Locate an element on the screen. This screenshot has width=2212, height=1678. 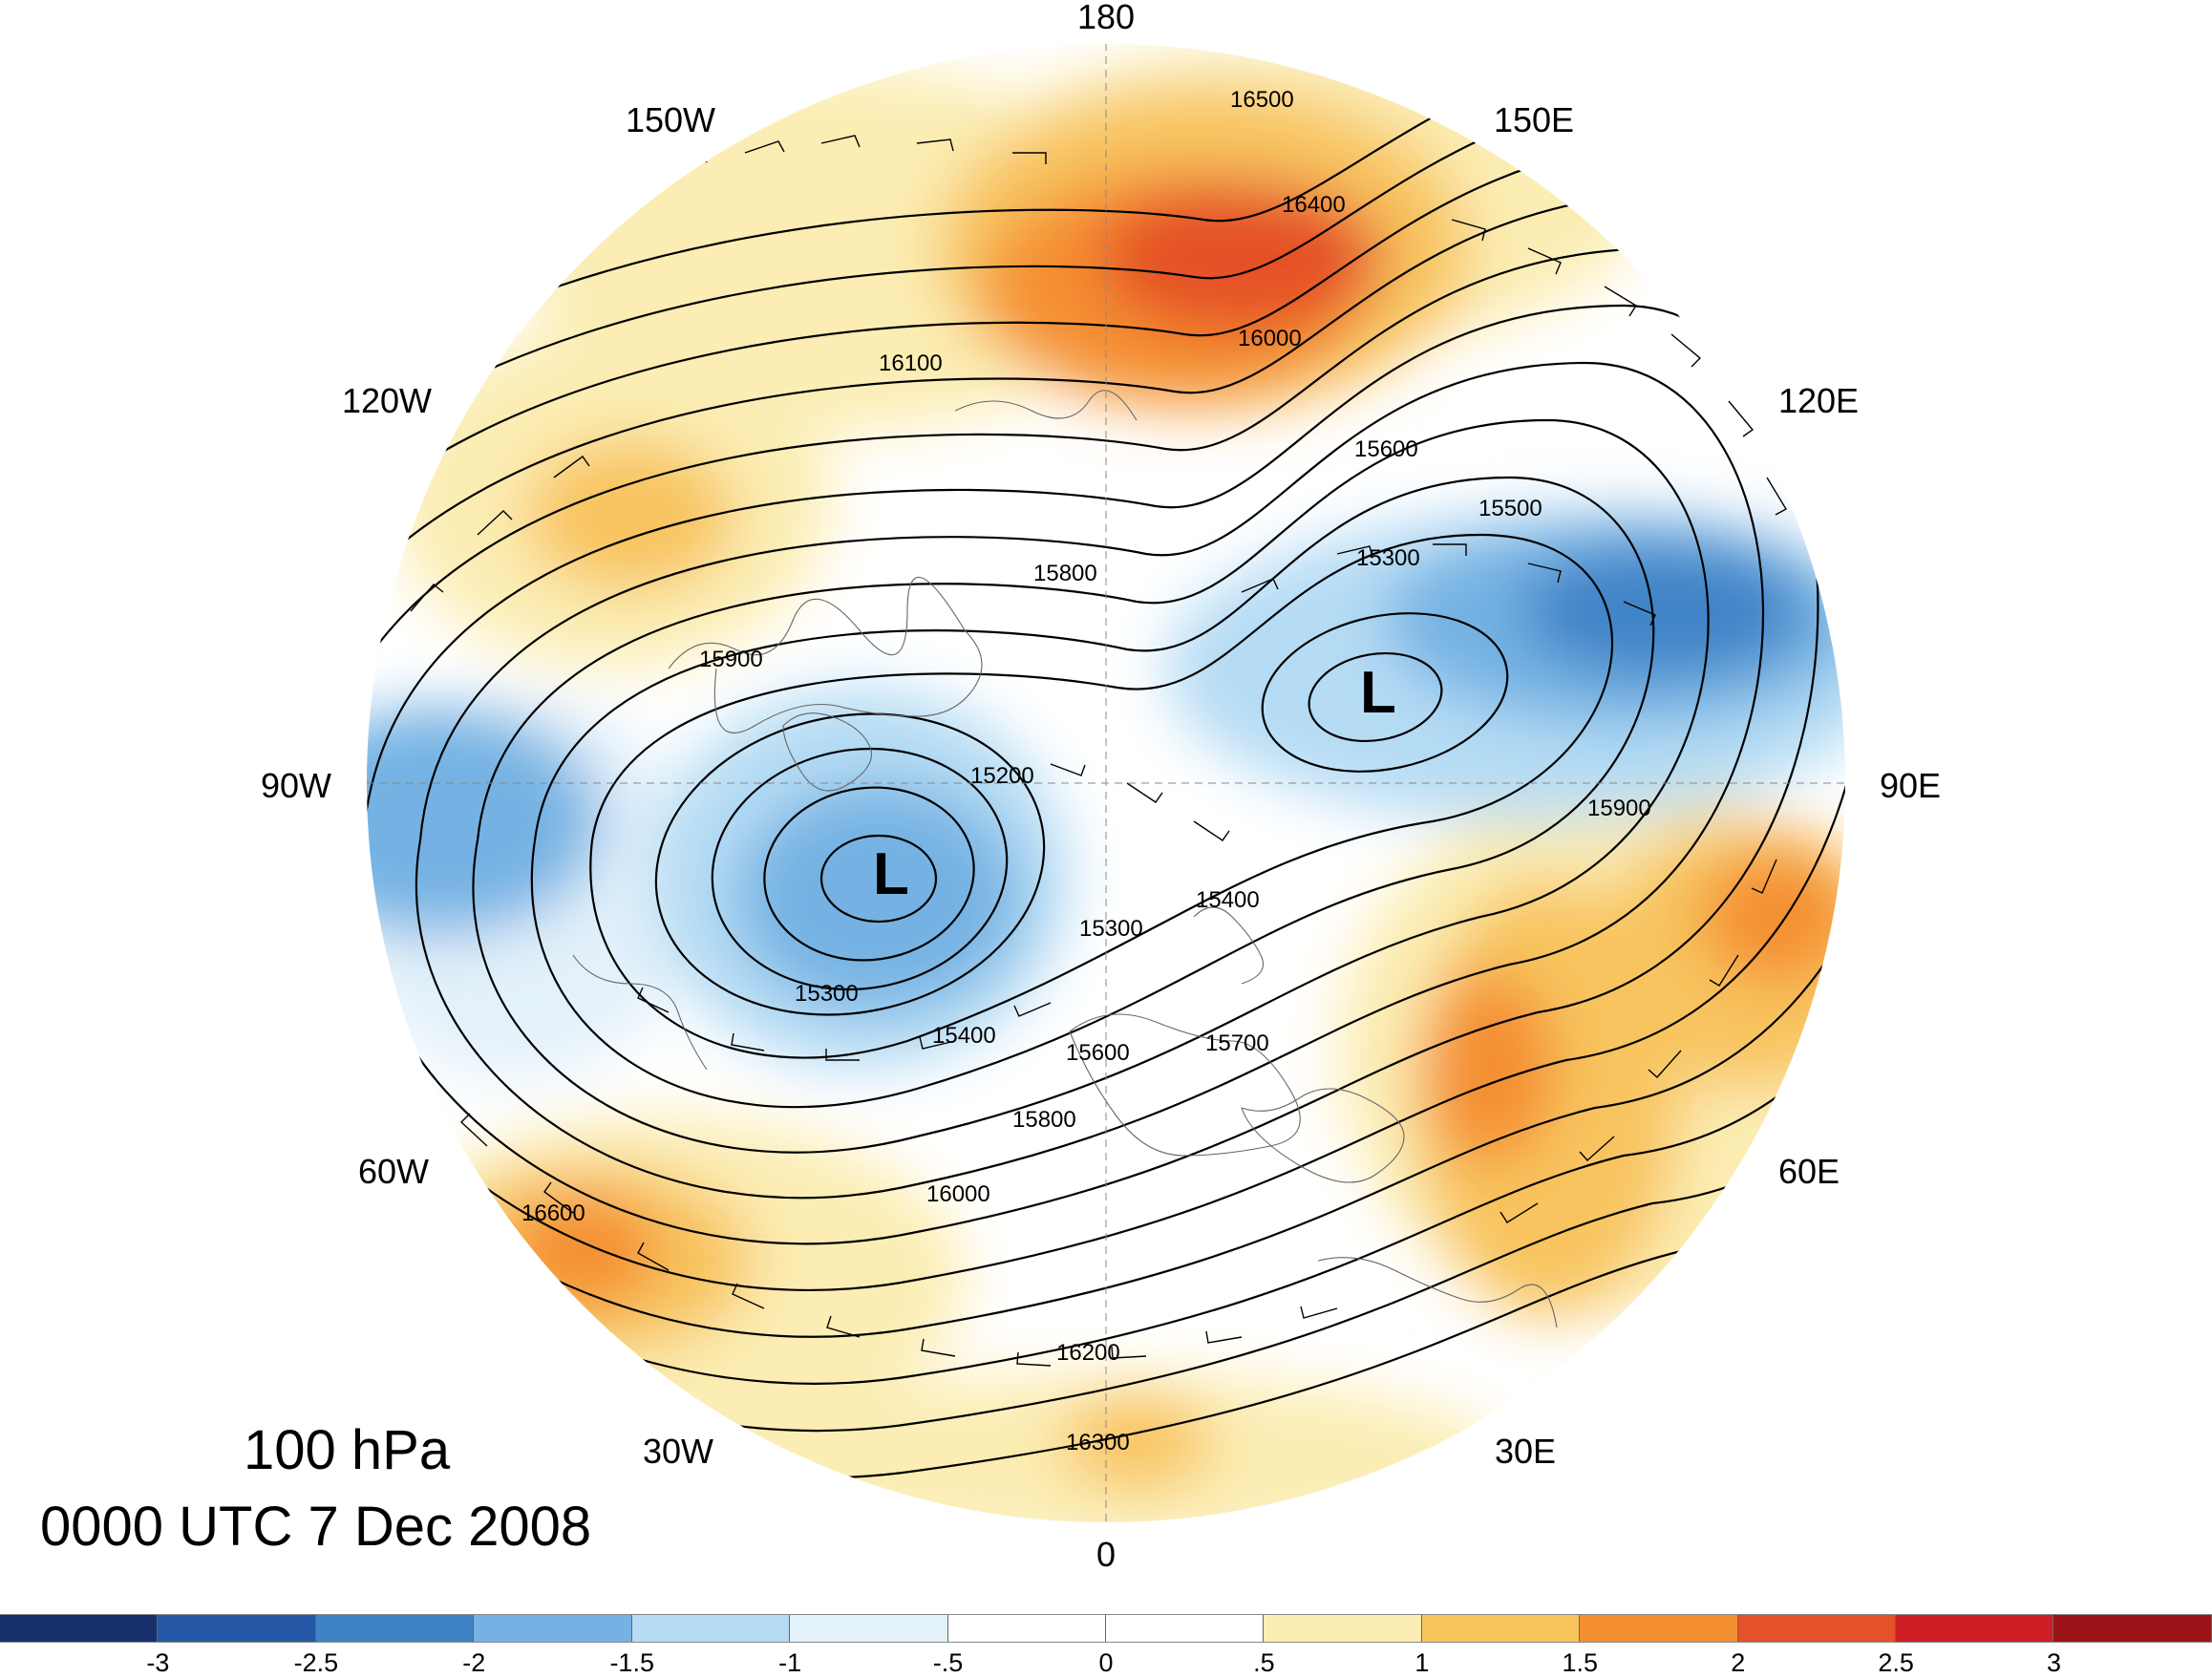
colorbar-tick-label: -.5 is located at coordinates (948, 1662).